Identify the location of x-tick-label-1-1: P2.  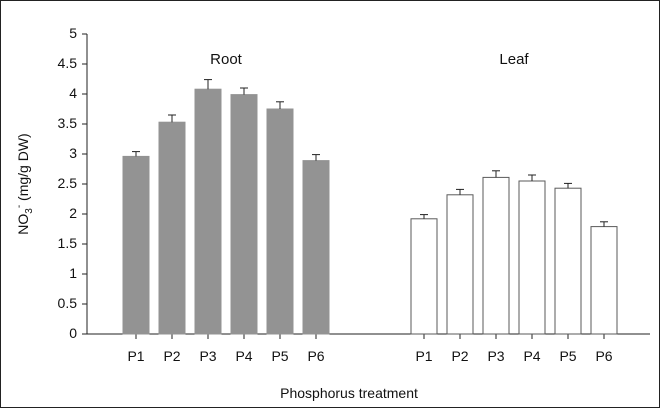
(459, 356).